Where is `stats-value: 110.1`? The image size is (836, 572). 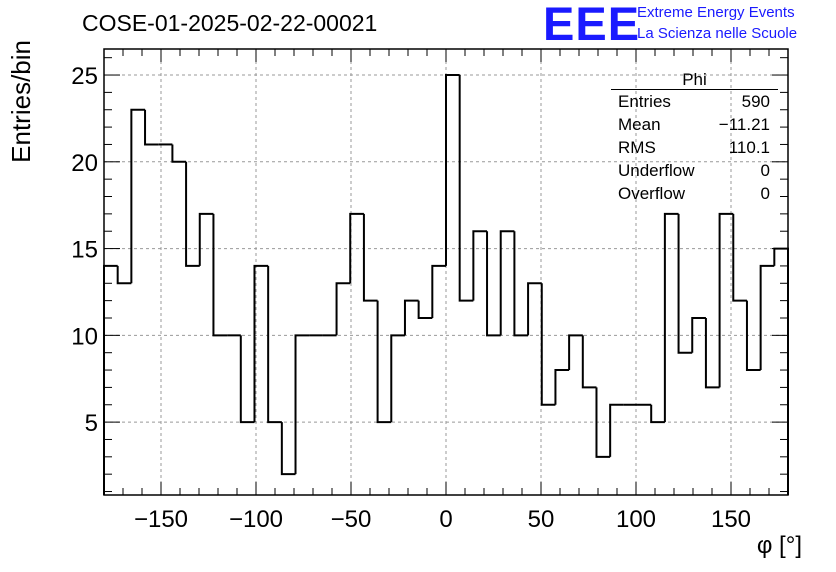
stats-value: 110.1 is located at coordinates (749, 147).